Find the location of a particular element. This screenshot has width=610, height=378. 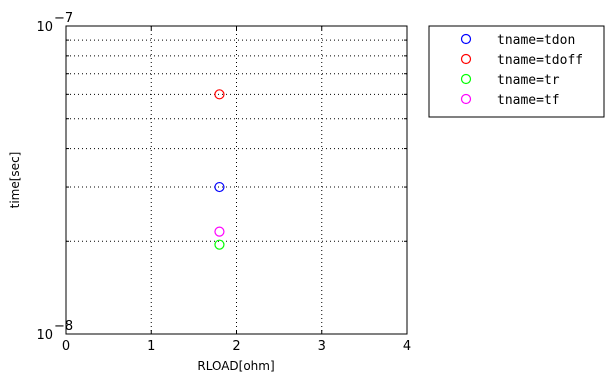

legend: tname=tdon tname=tdoff tname=tr tname=tf is located at coordinates (516, 71).